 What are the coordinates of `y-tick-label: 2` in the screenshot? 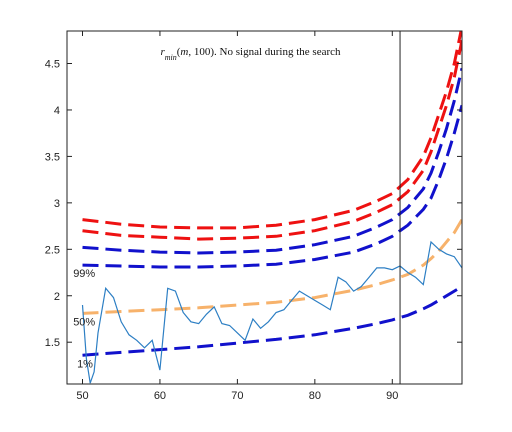 It's located at (57, 297).